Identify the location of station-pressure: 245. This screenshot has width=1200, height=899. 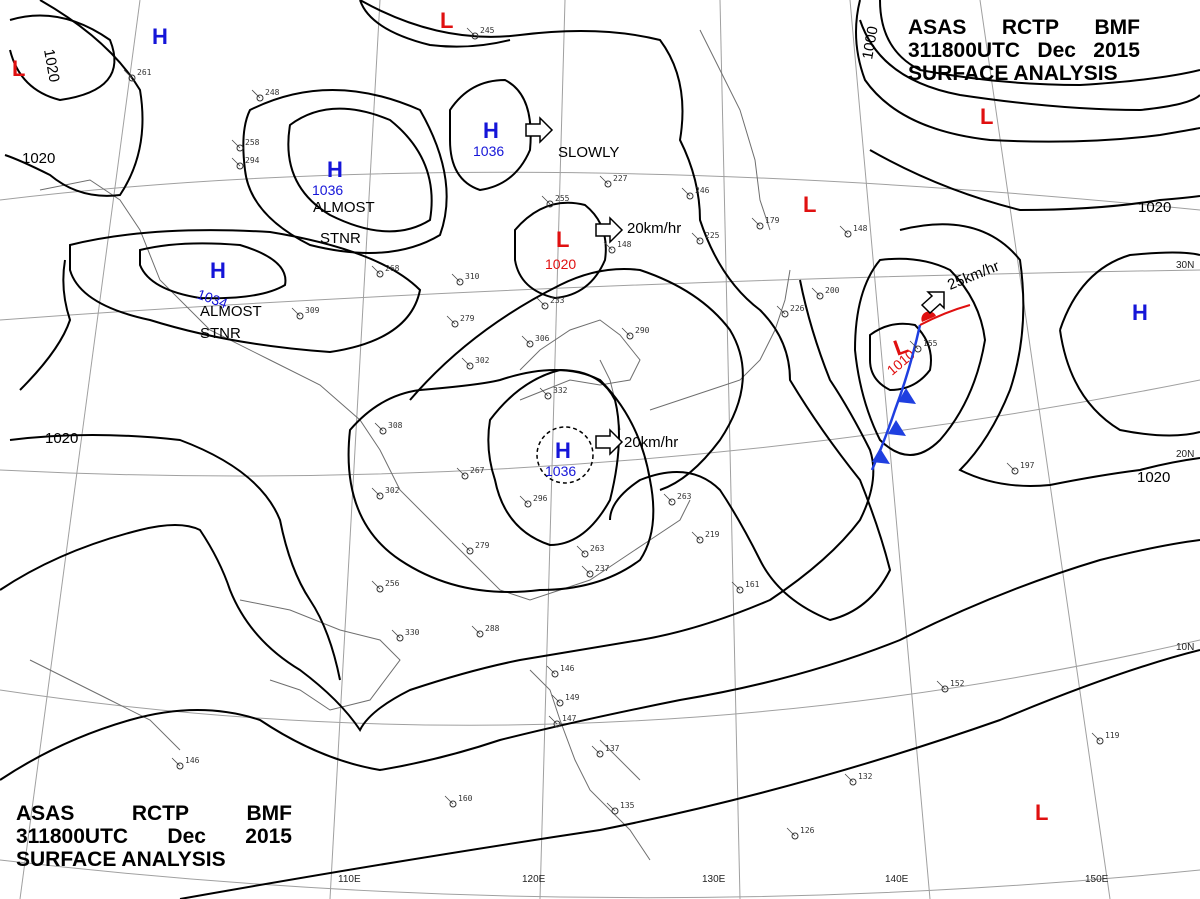
(487, 30).